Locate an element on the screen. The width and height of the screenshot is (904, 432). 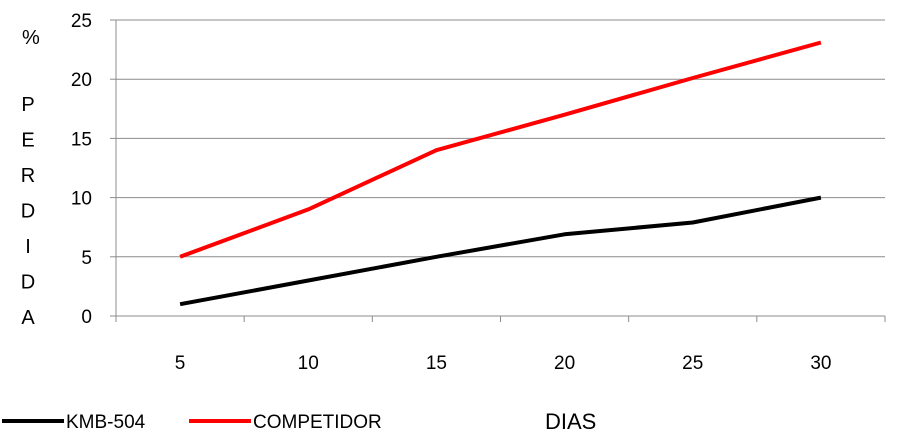
y-axis-title-letter: I is located at coordinates (28, 247).